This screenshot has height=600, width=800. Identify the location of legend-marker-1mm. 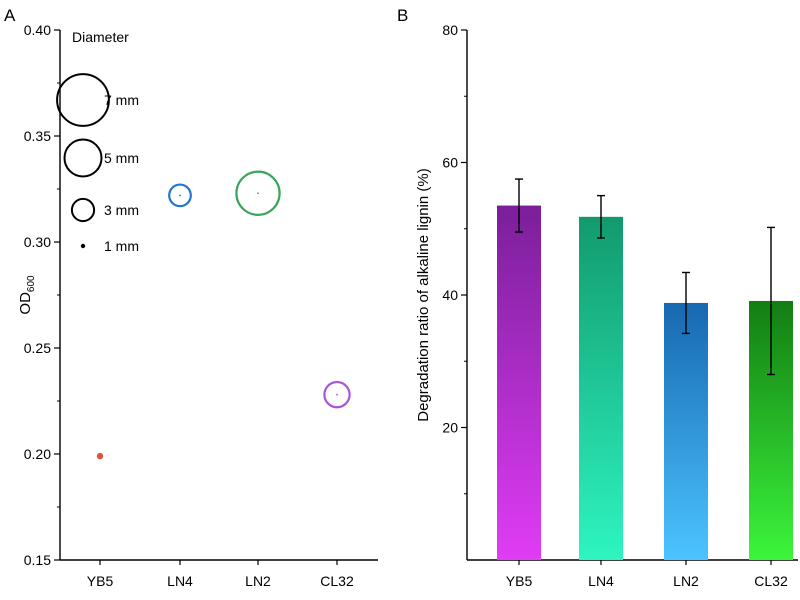
(83, 246).